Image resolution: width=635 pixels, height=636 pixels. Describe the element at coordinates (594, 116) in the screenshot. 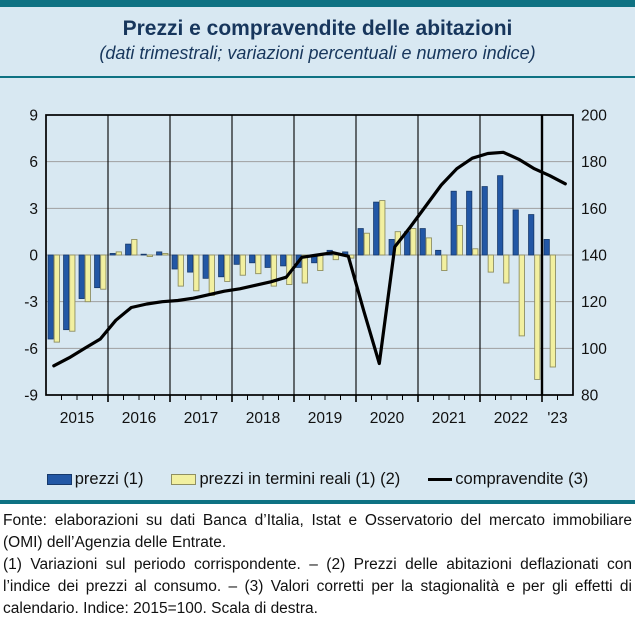

I see `svg-text: 200` at that location.